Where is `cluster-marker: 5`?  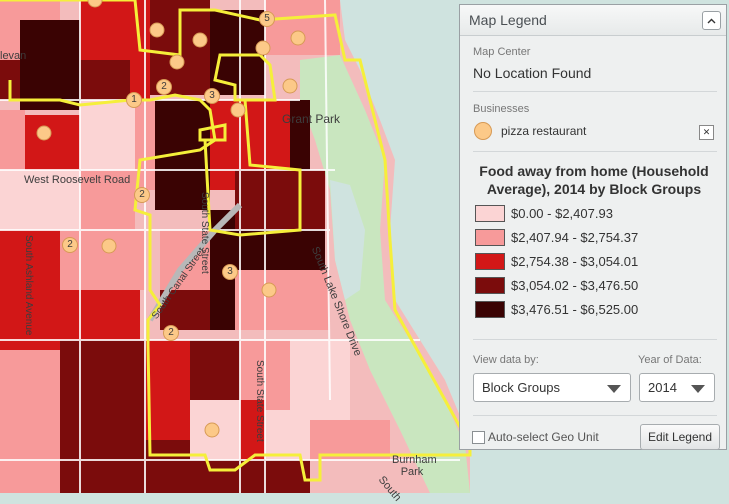
cluster-marker: 5 is located at coordinates (267, 19).